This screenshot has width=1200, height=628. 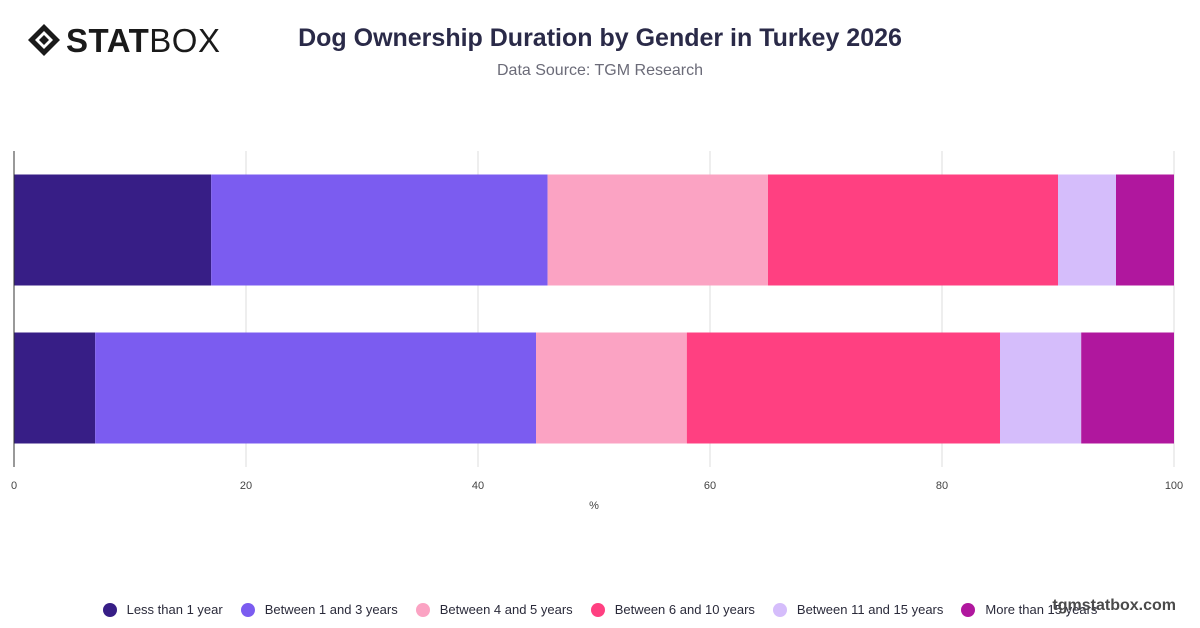 I want to click on logo-wordmark-light: BOX, so click(x=185, y=40).